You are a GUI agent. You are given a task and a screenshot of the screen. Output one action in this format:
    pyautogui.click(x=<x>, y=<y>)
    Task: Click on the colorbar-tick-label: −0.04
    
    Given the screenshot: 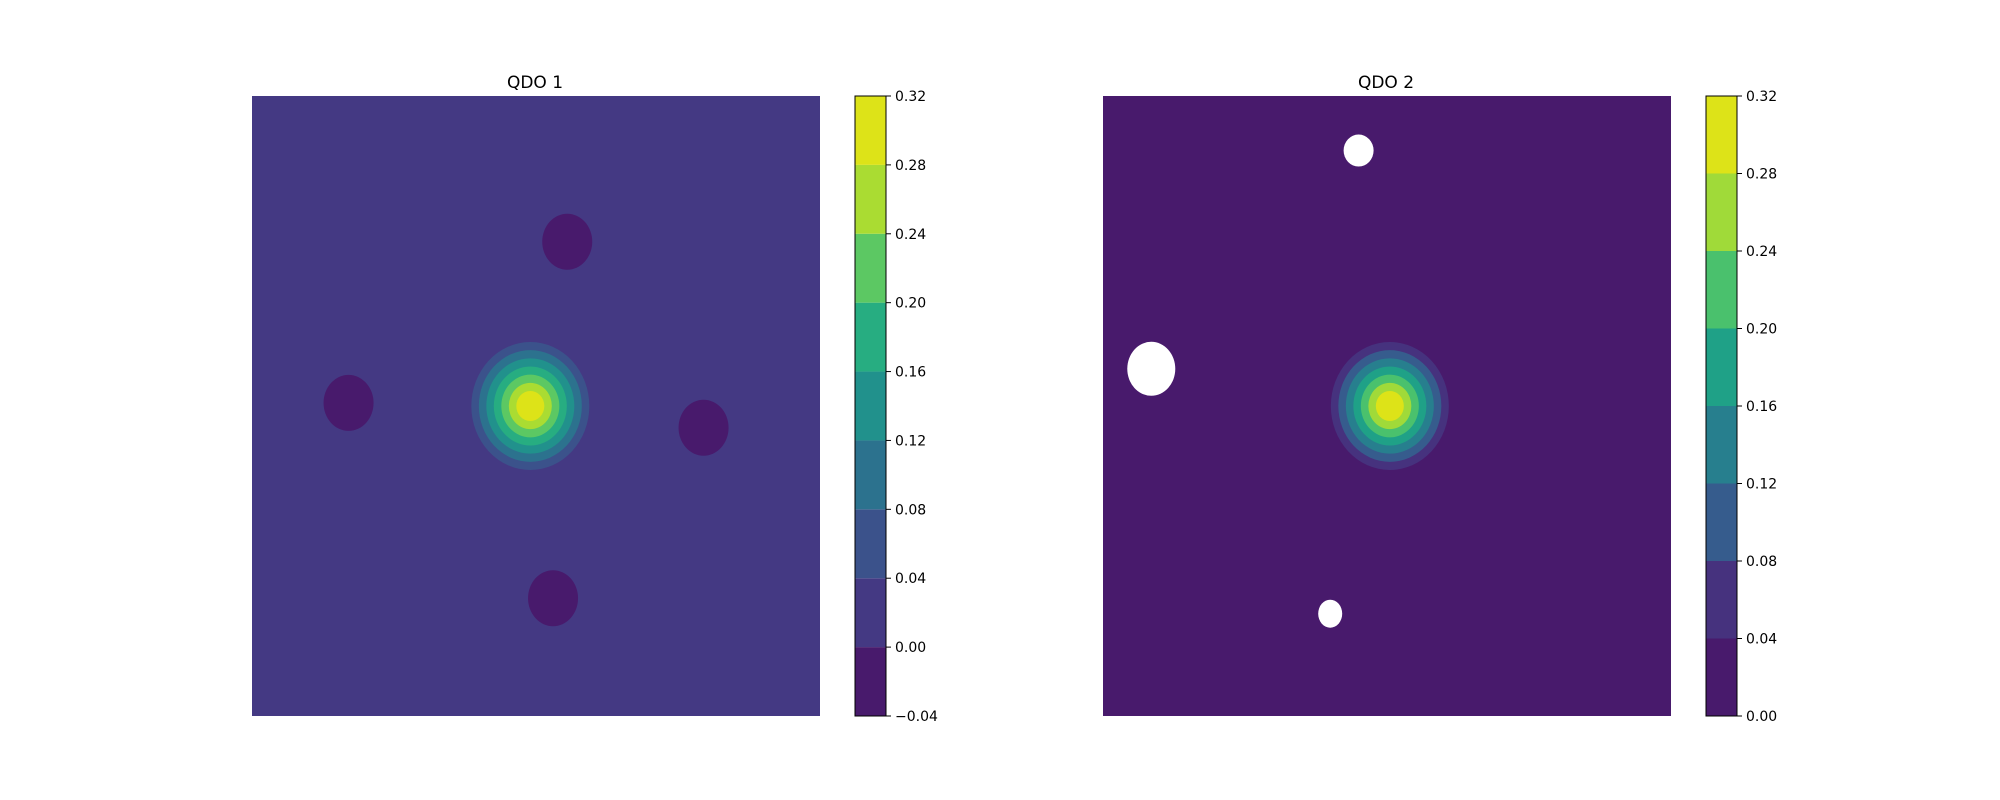 What is the action you would take?
    pyautogui.click(x=916, y=717)
    